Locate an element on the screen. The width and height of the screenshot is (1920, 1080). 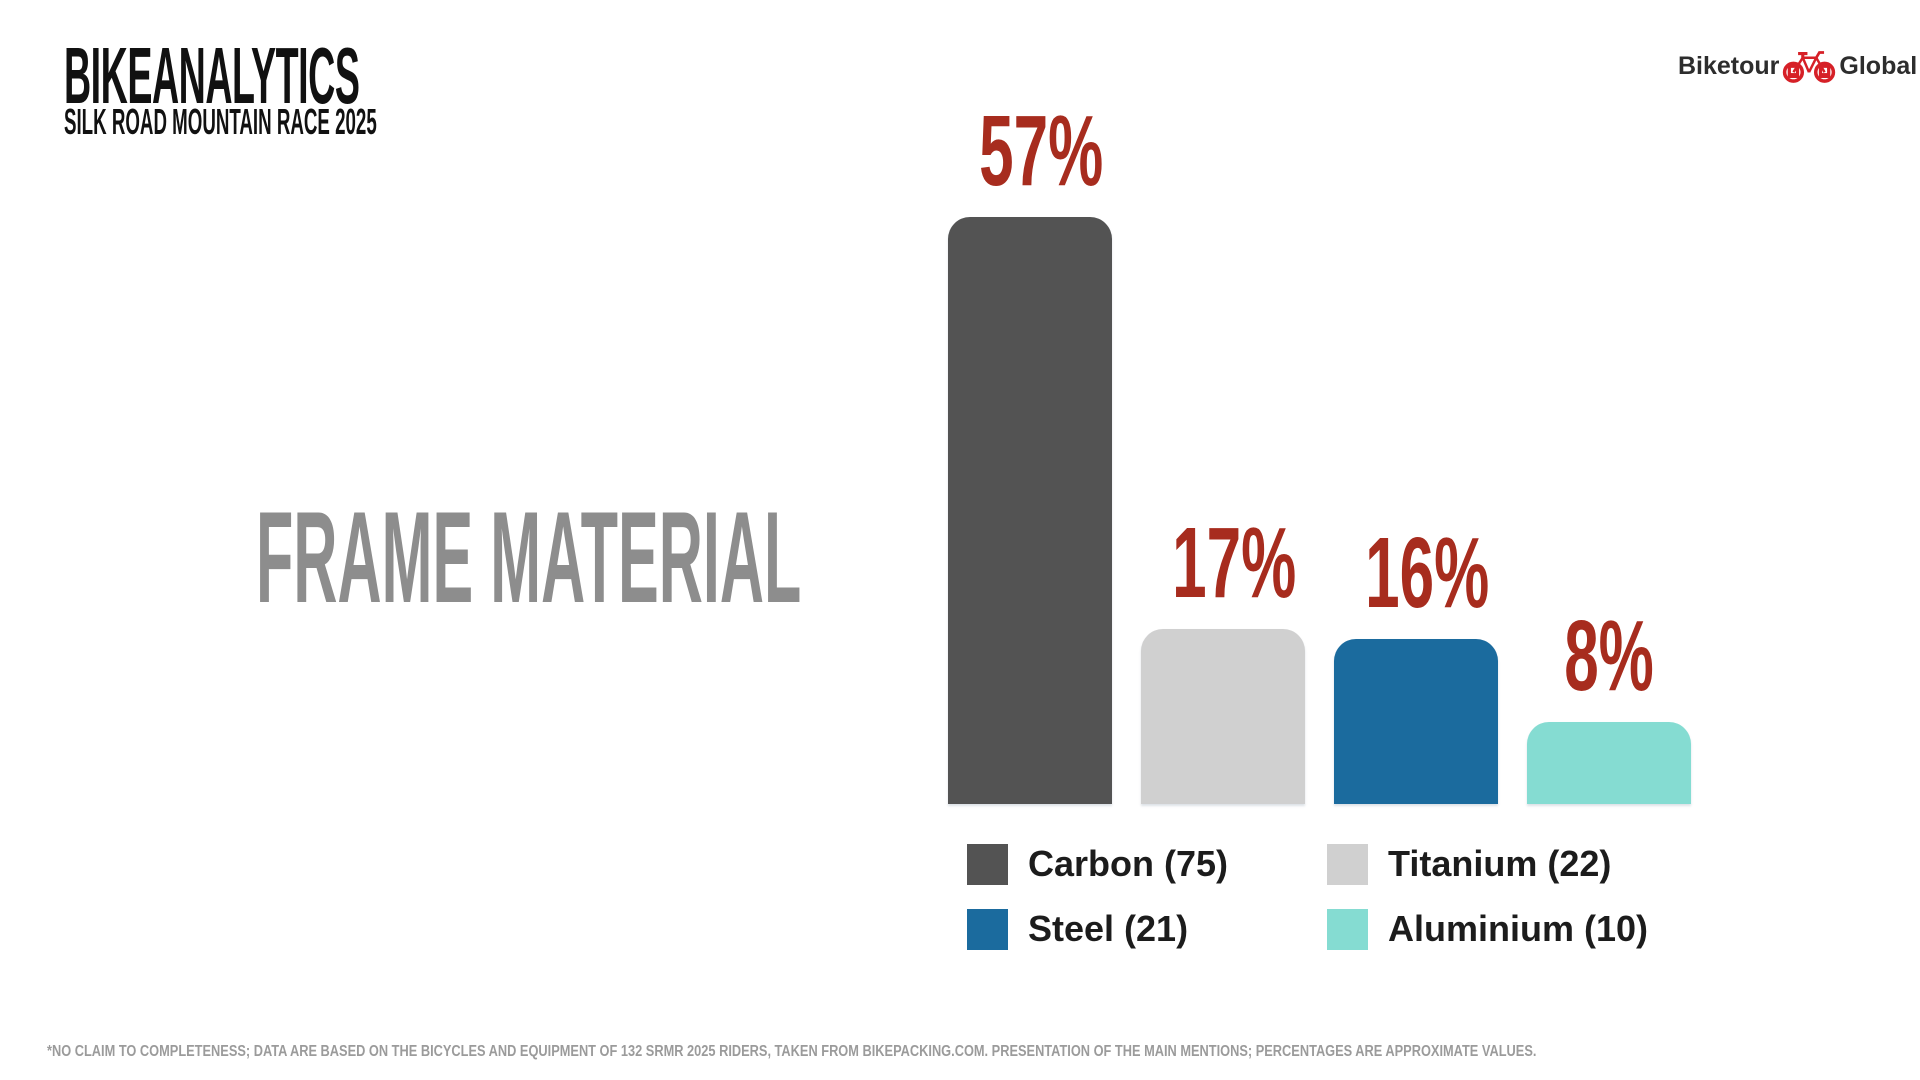
legend-item-titanium: Titanium (22) is located at coordinates (1507, 864).